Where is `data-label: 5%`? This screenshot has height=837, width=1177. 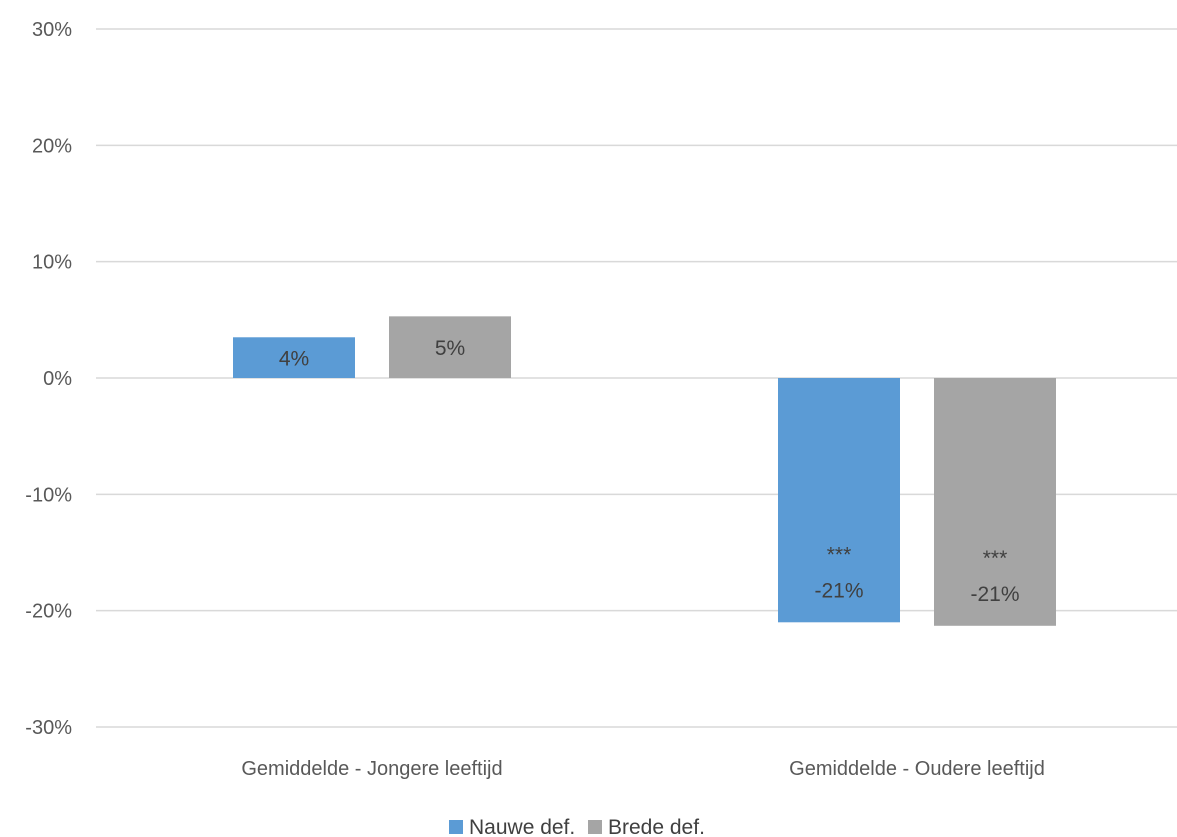 data-label: 5% is located at coordinates (450, 348).